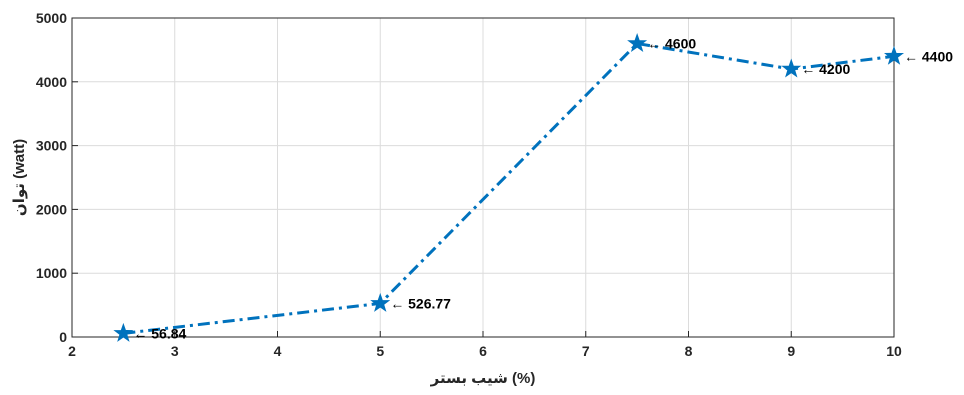 The width and height of the screenshot is (964, 395). What do you see at coordinates (72, 351) in the screenshot?
I see `x-tick-label: 2` at bounding box center [72, 351].